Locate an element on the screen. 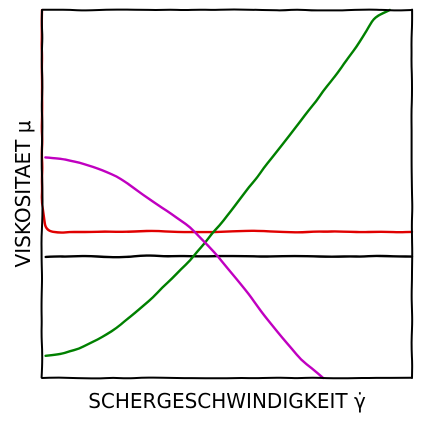 This screenshot has height=424, width=423. frame-left is located at coordinates (42, 194).